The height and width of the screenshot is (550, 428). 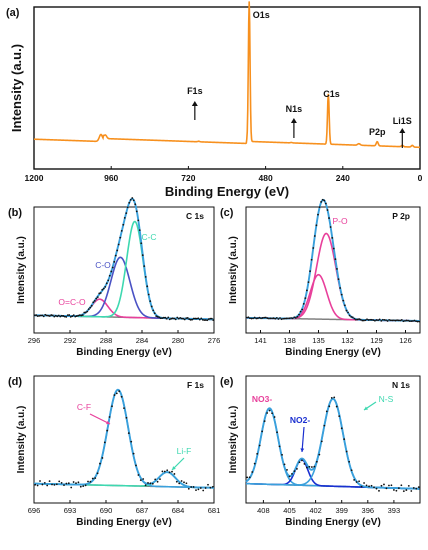 I want to click on panel-letter: (b), so click(x=15, y=213).